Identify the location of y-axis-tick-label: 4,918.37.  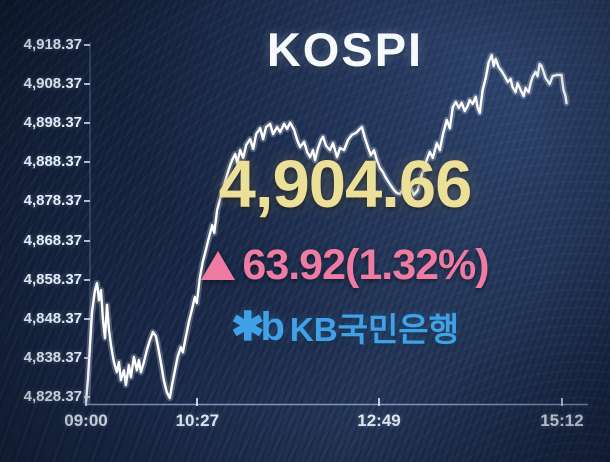
(52, 44).